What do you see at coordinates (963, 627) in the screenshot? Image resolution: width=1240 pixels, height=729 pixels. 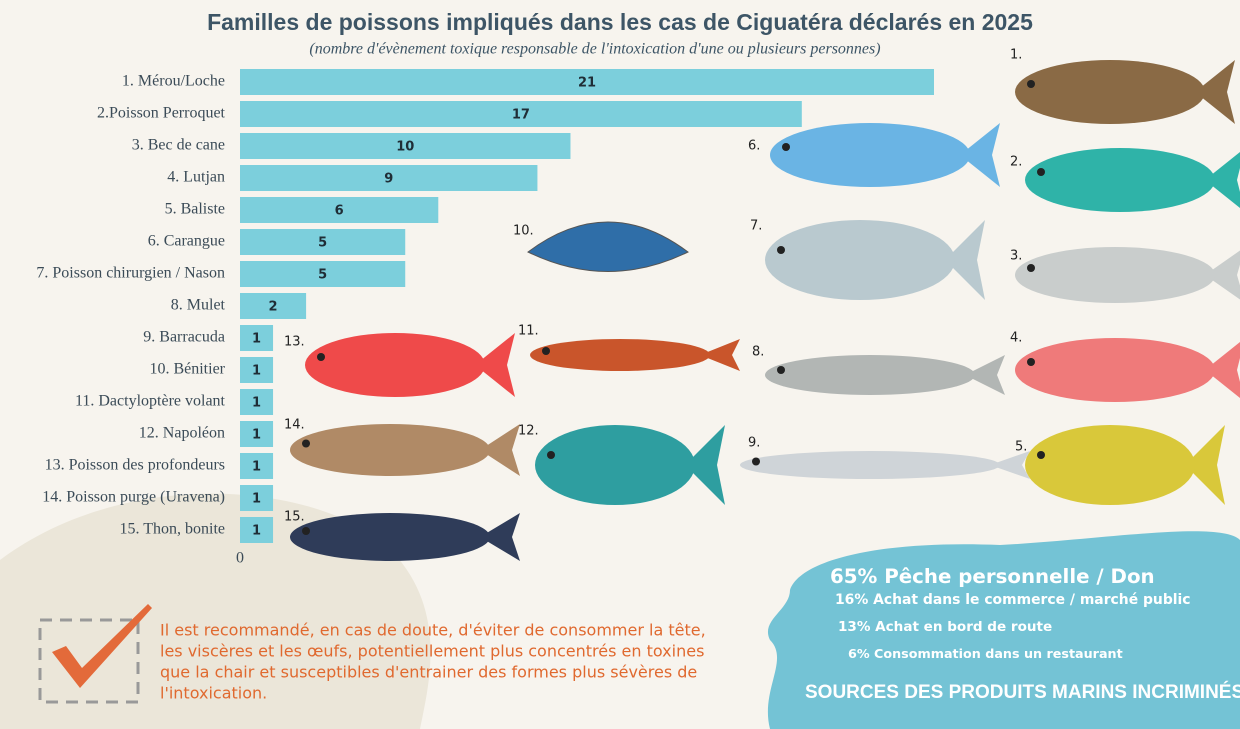 I see `source-label: Achat en bord de route` at bounding box center [963, 627].